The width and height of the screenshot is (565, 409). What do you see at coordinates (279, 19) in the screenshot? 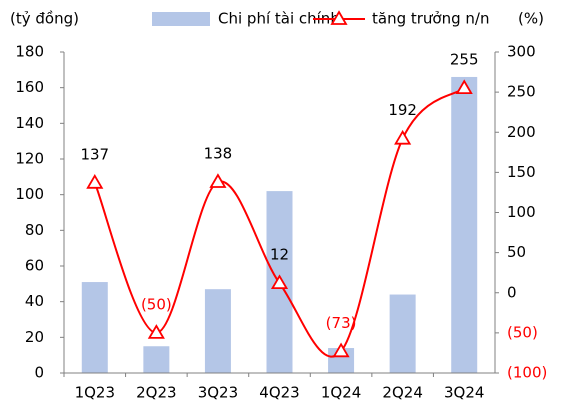
I see `legend-label: Chi phí tài chính` at bounding box center [279, 19].